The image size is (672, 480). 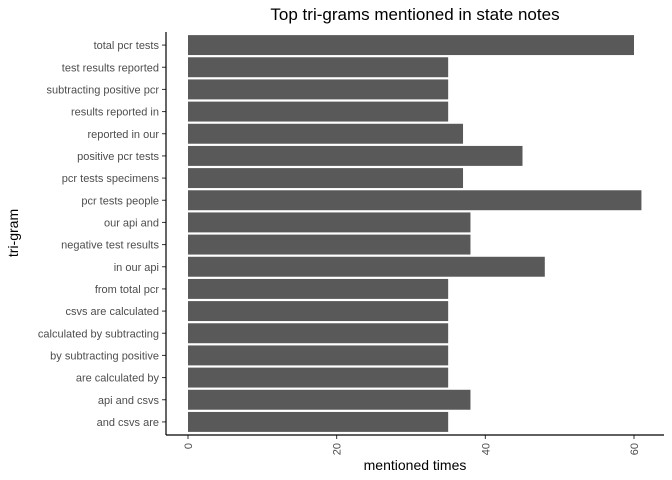 What do you see at coordinates (127, 46) in the screenshot?
I see `y-tick-label: total pcr tests` at bounding box center [127, 46].